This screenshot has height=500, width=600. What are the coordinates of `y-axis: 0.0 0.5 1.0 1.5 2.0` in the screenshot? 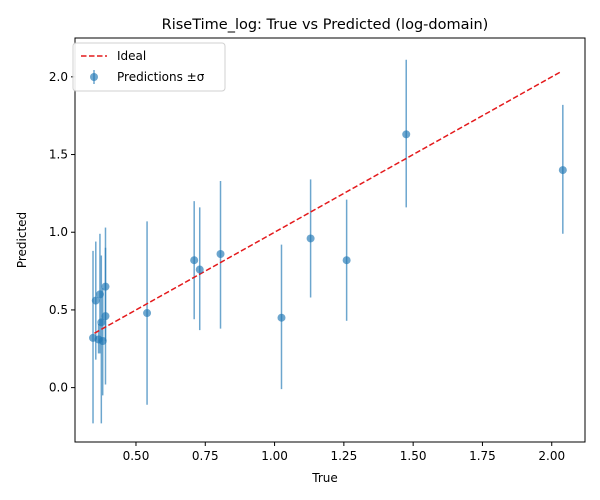 It's located at (62, 232).